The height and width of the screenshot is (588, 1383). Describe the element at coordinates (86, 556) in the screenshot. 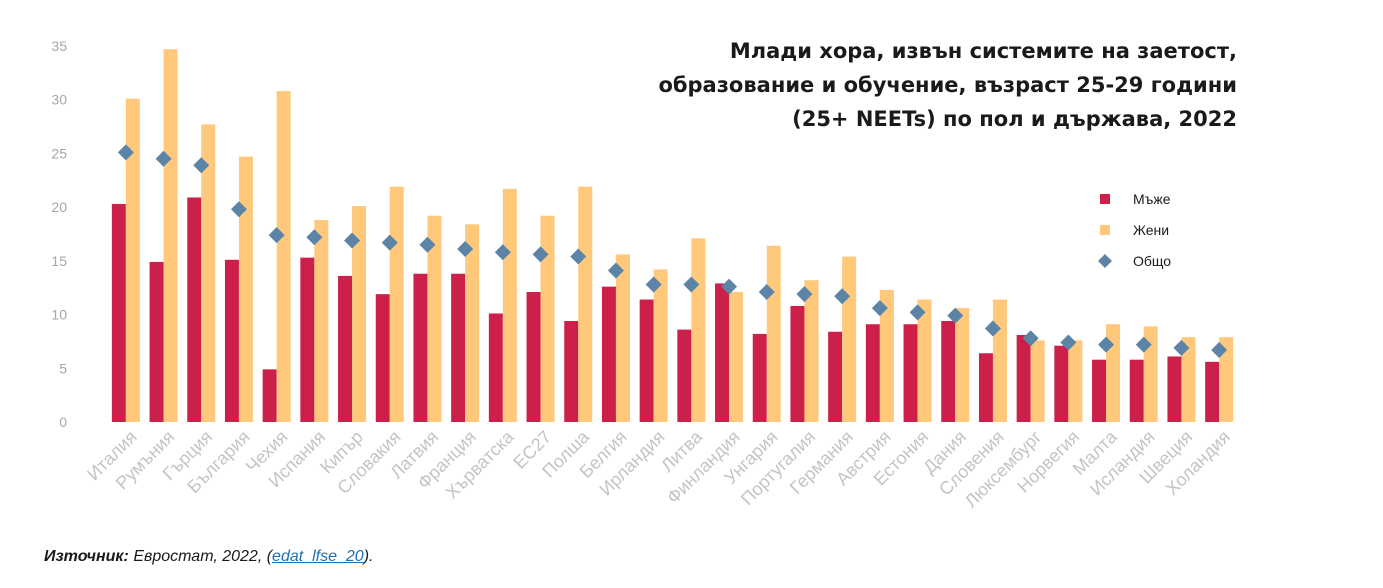

I see `source-label: Източник:` at that location.